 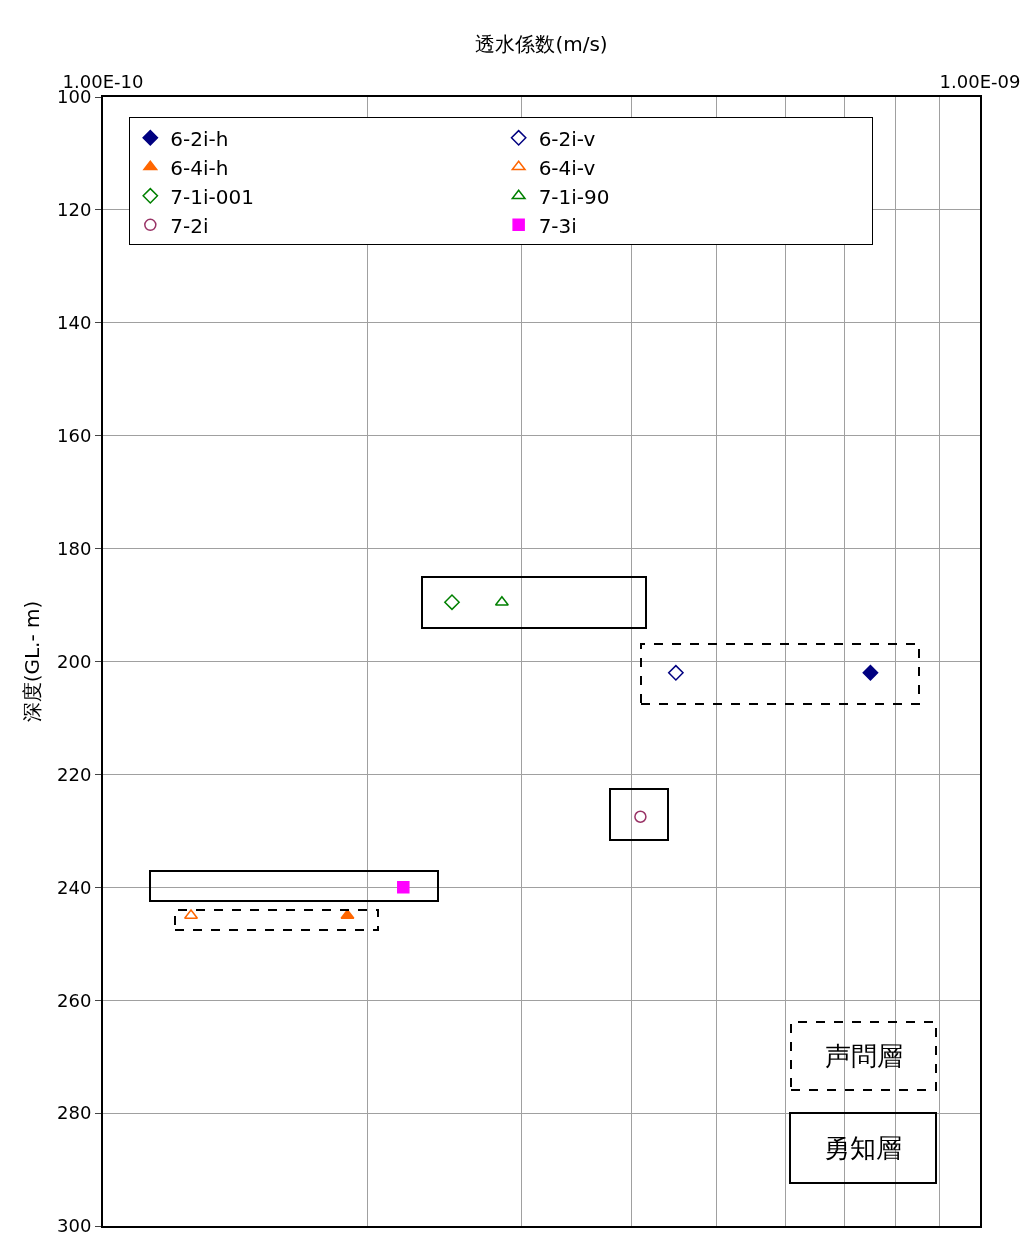 What do you see at coordinates (74, 323) in the screenshot?
I see `y-tick-label: 140` at bounding box center [74, 323].